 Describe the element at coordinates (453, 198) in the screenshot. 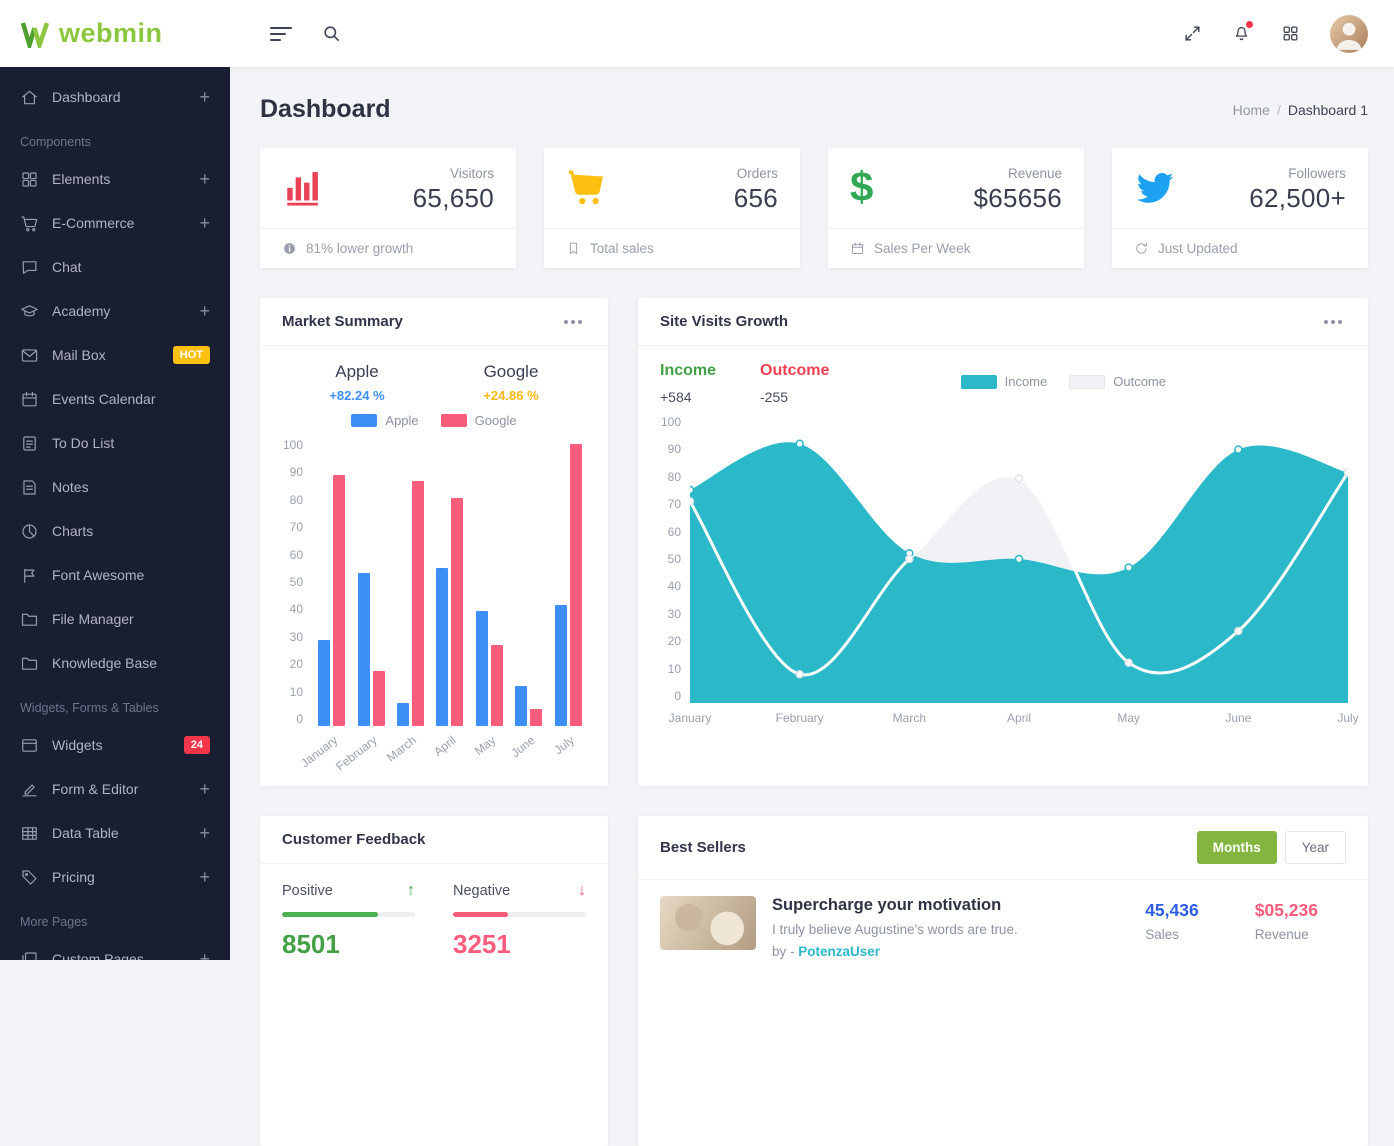

I see `stat-value: 65,650` at that location.